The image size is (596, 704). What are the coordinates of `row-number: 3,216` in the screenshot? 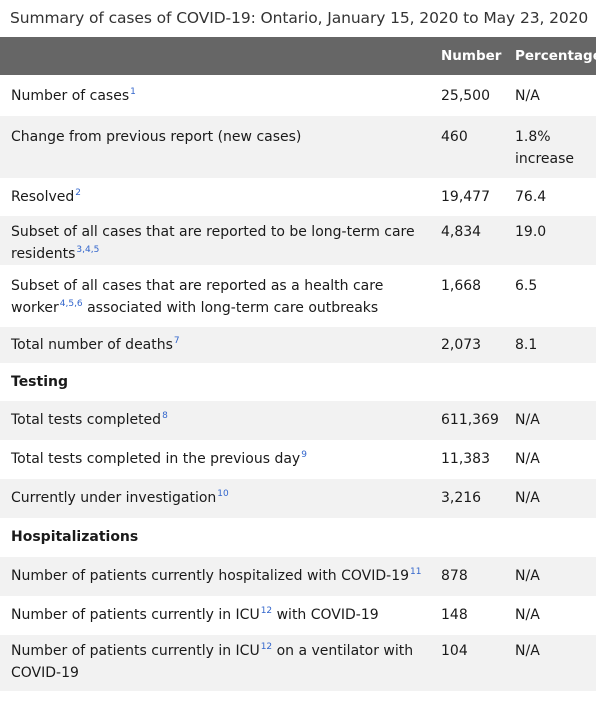 It's located at (467, 498).